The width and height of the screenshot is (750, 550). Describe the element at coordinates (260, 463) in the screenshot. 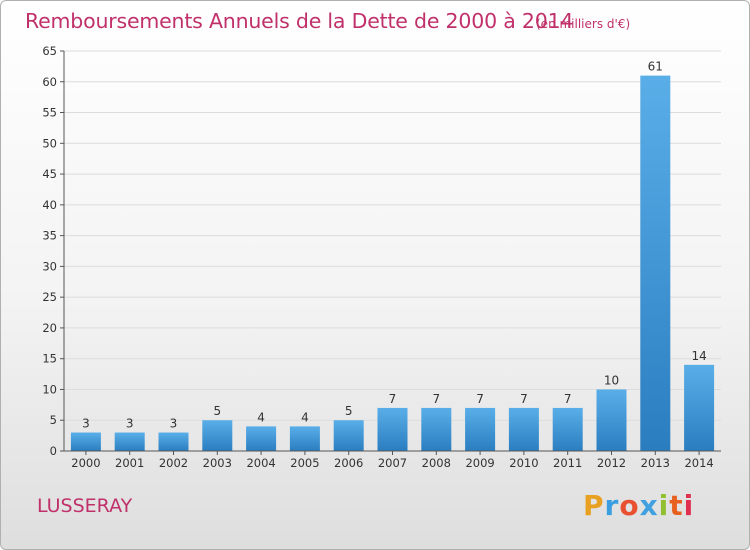

I see `x-tick-label: 2004` at that location.